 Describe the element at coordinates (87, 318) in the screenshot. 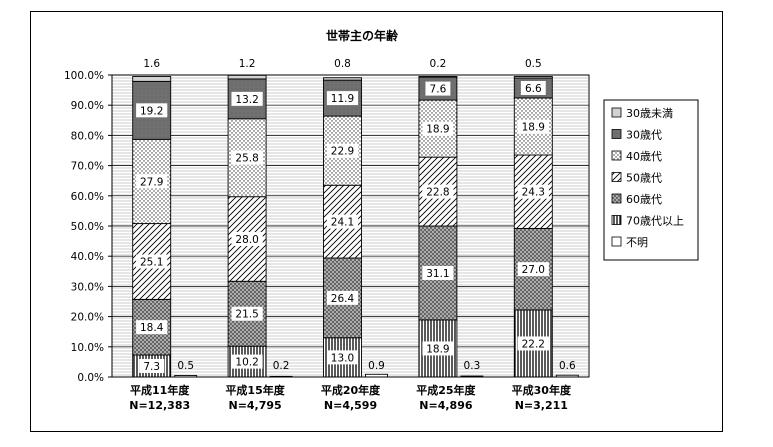

I see `y-tick-label: 20.0%` at that location.